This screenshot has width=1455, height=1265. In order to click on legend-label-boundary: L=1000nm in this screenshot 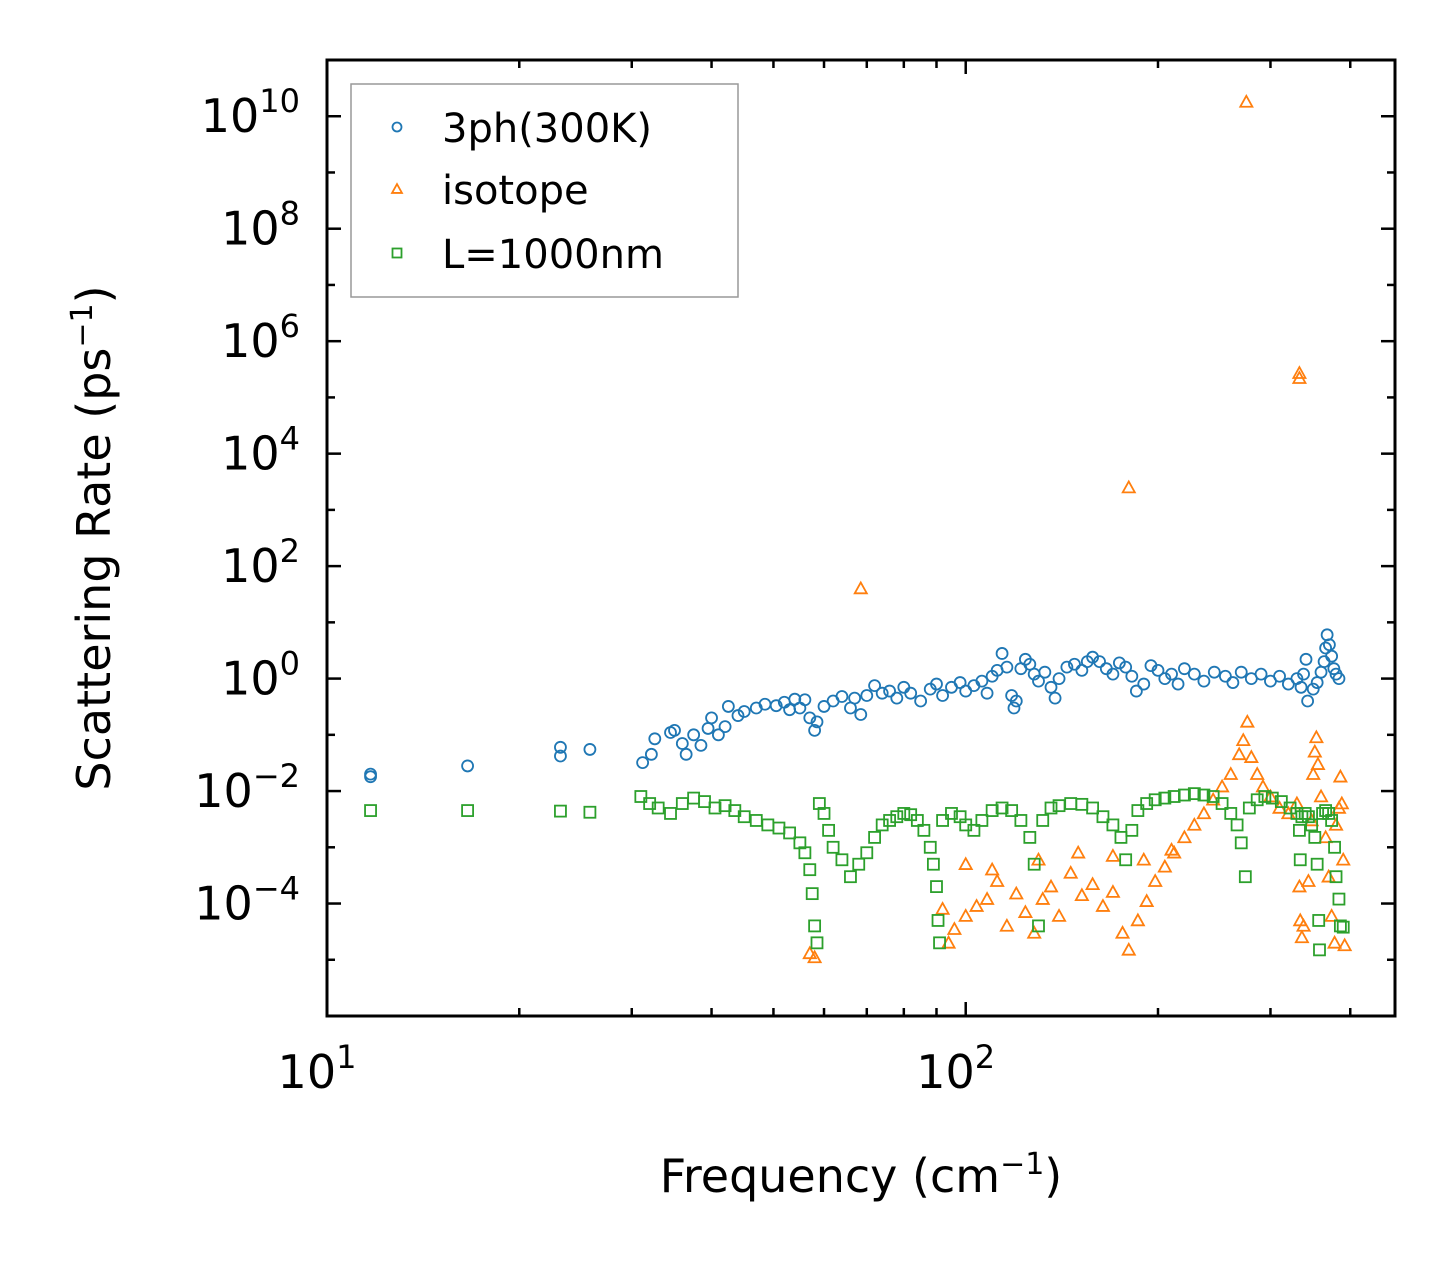, I will do `click(553, 255)`.